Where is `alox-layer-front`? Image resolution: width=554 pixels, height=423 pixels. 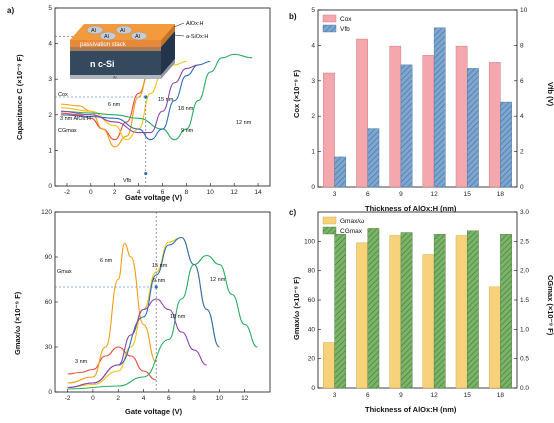
alox-layer-front is located at coordinates (115, 43).